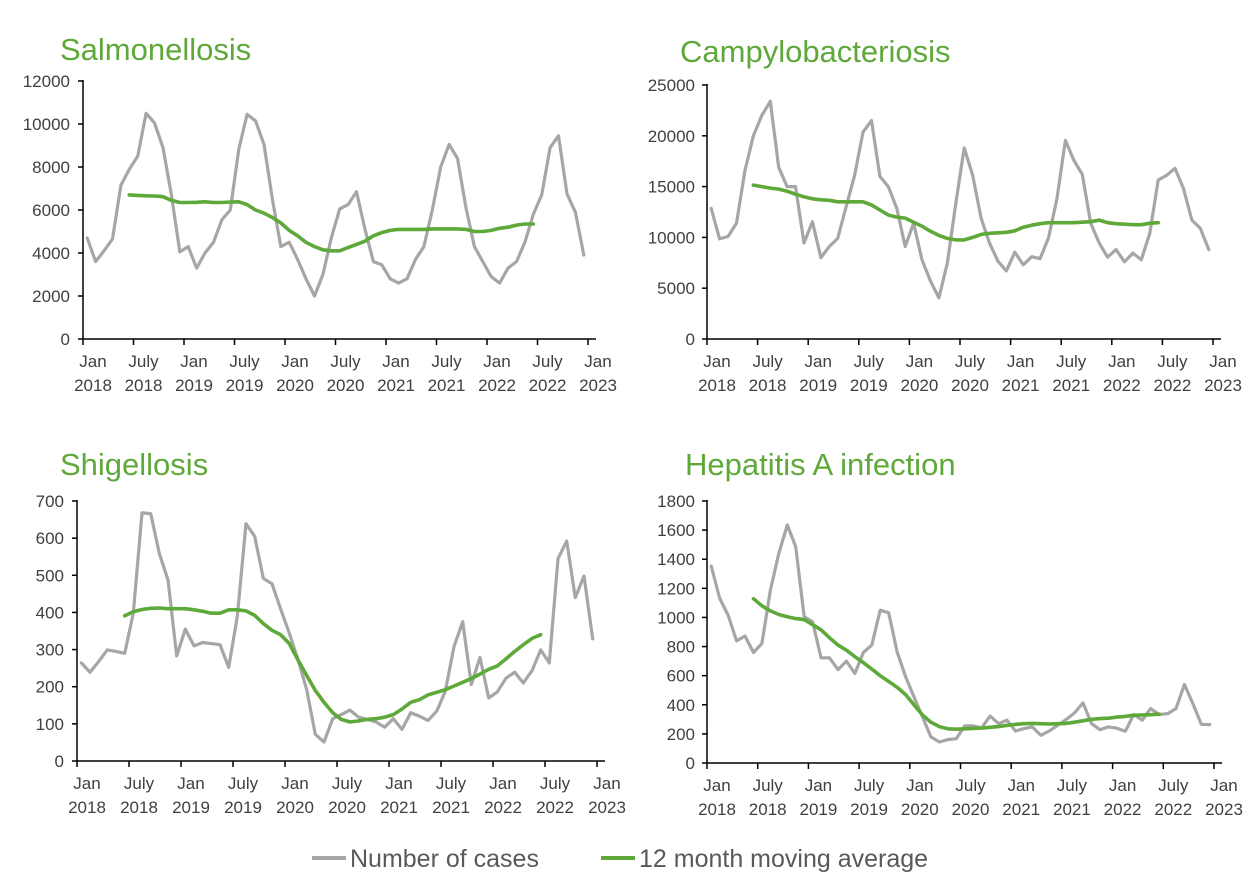 The width and height of the screenshot is (1254, 884). I want to click on legend: Number of cases 12 month moving average, so click(620, 859).